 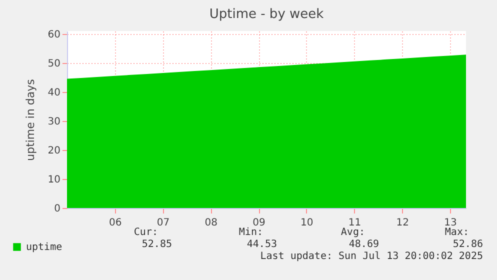 I want to click on text: 44.53, so click(x=261, y=244).